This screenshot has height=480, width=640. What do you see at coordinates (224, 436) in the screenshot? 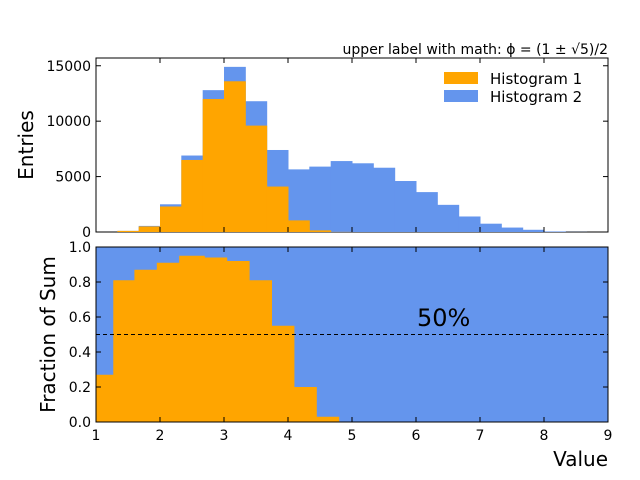
I see `lower-xtick-label-3: 3` at bounding box center [224, 436].